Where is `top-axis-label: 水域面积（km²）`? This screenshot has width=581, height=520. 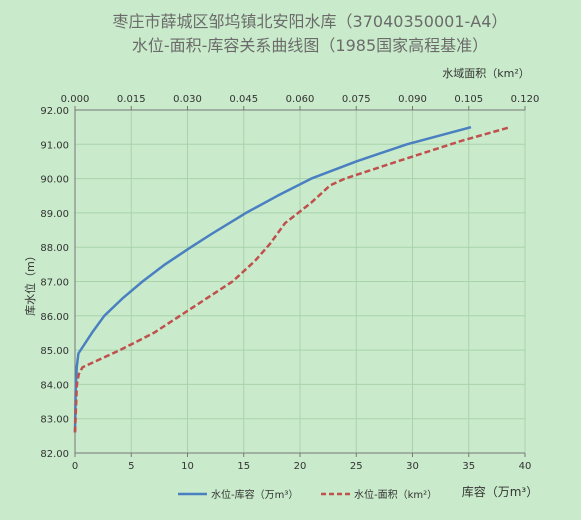
top-axis-label: 水域面积（km²） is located at coordinates (486, 73).